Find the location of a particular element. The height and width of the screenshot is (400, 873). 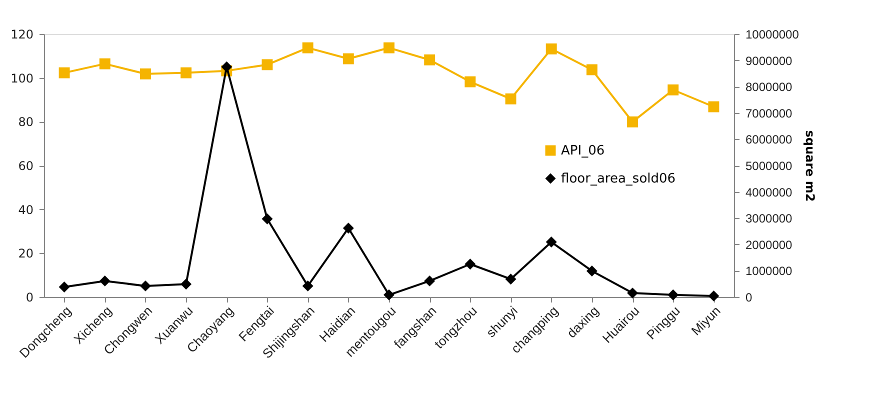

legend-label: API_06 is located at coordinates (583, 151).